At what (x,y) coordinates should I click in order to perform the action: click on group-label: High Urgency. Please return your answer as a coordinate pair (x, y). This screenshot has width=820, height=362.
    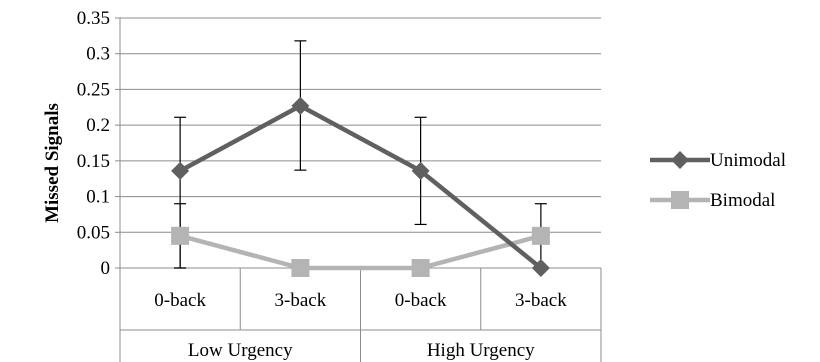
    Looking at the image, I should click on (481, 350).